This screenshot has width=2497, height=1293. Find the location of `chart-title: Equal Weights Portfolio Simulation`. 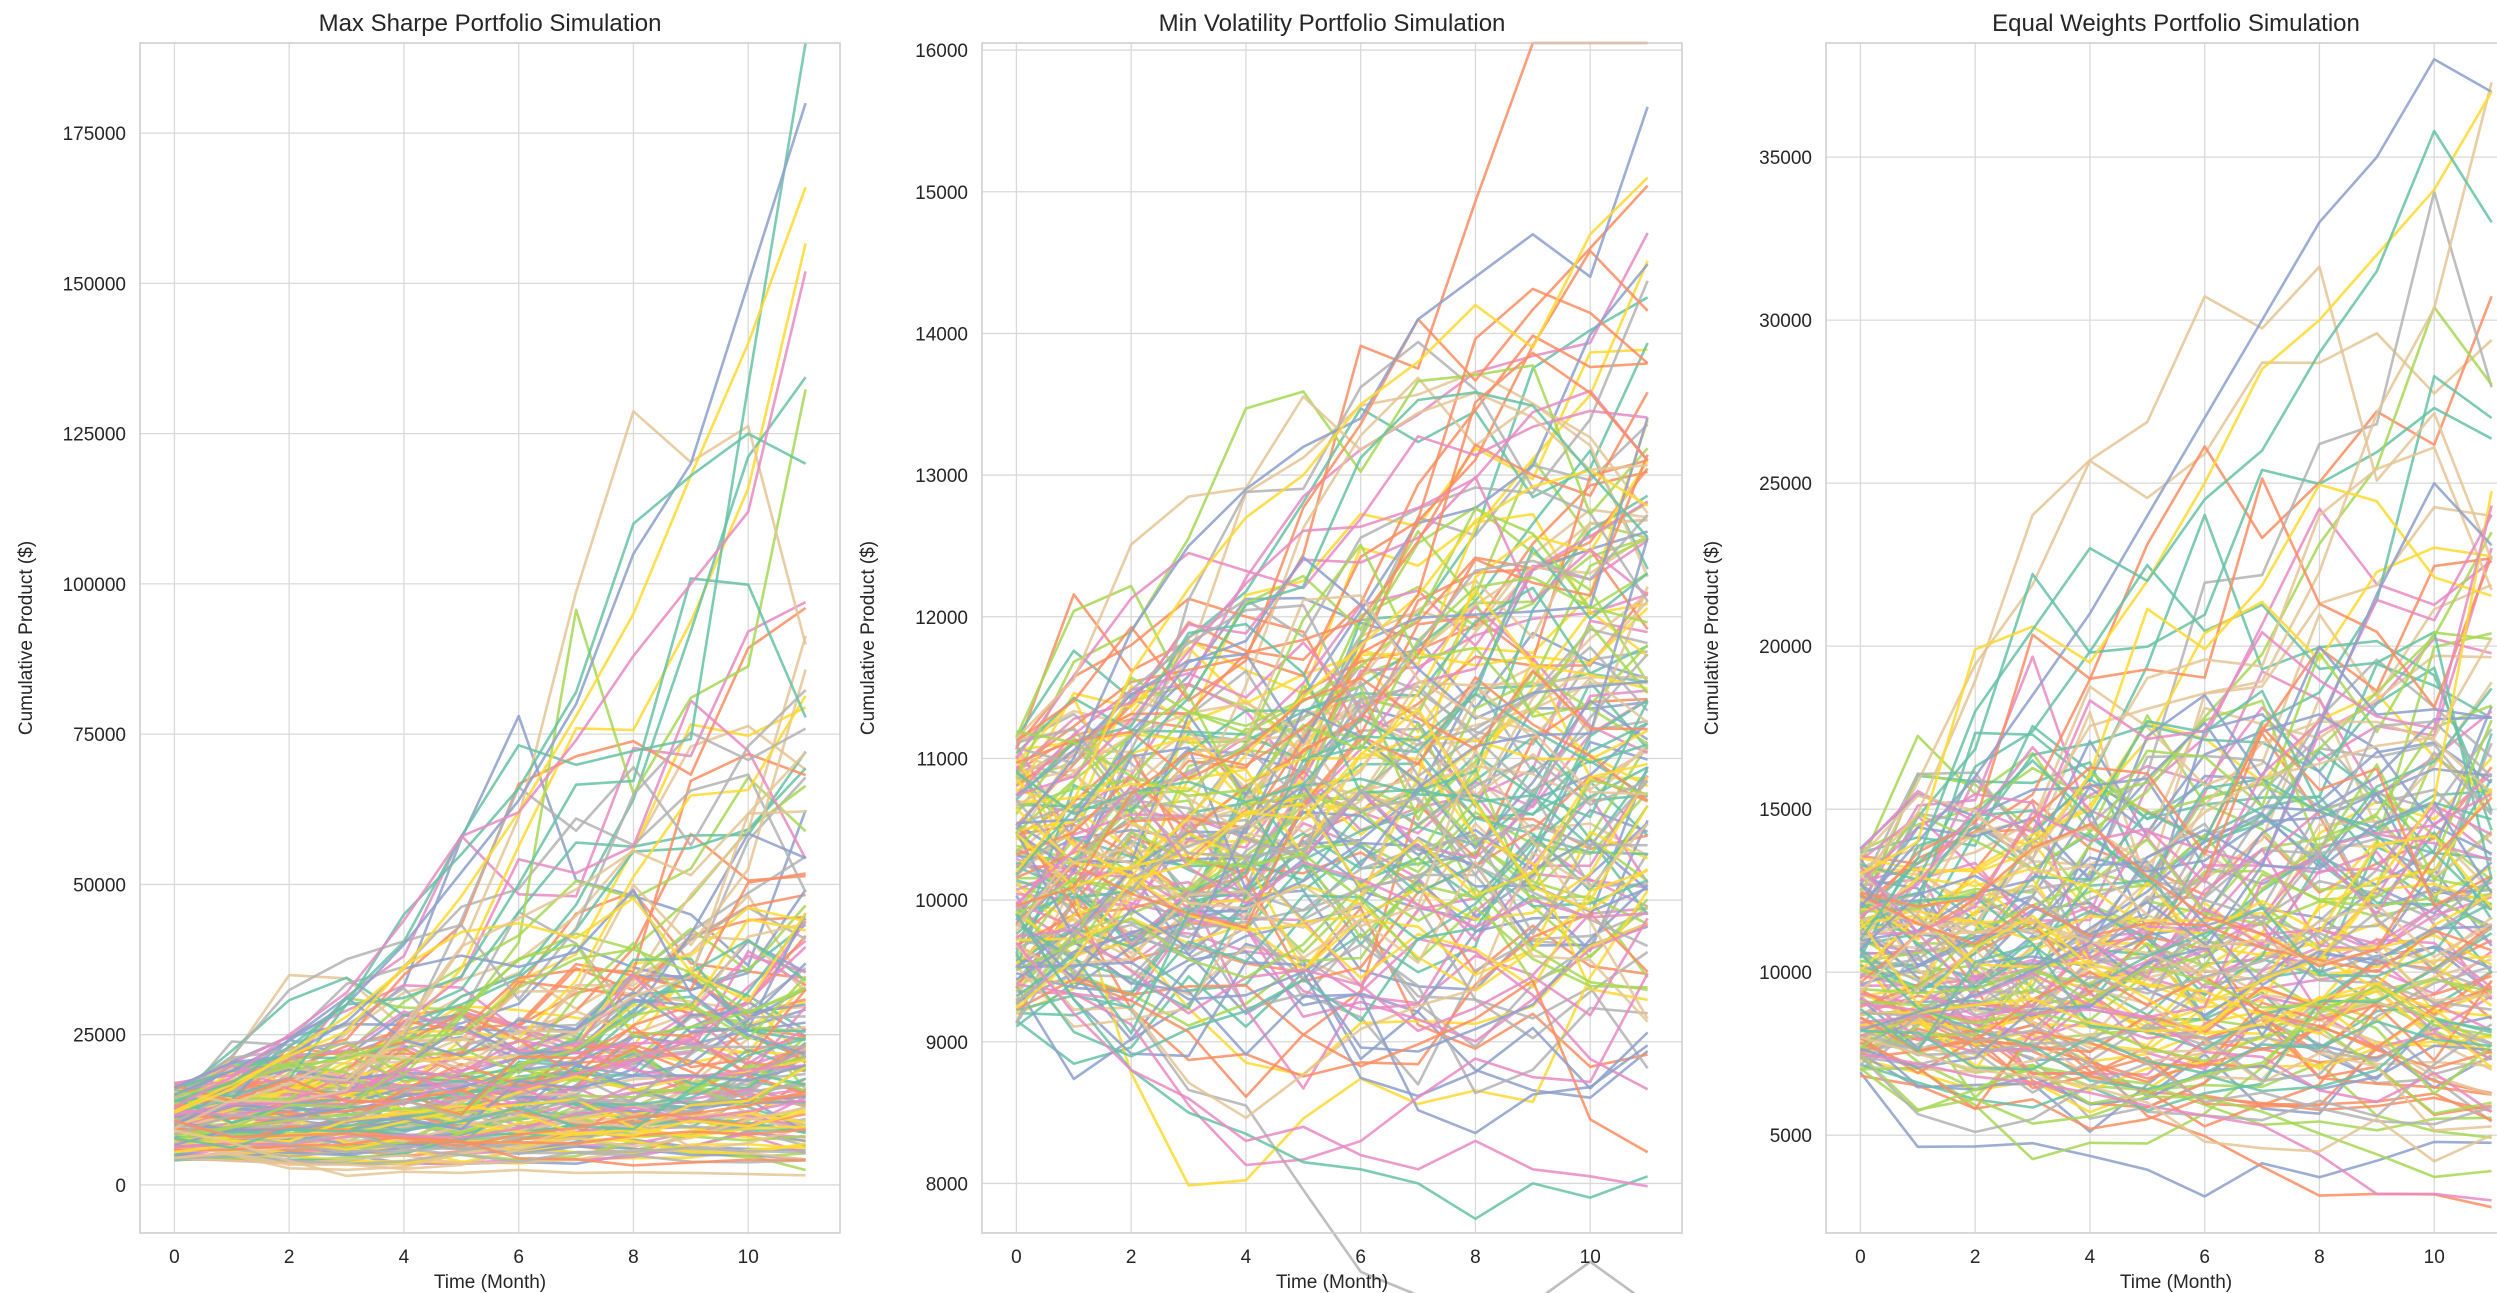

chart-title: Equal Weights Portfolio Simulation is located at coordinates (2176, 23).